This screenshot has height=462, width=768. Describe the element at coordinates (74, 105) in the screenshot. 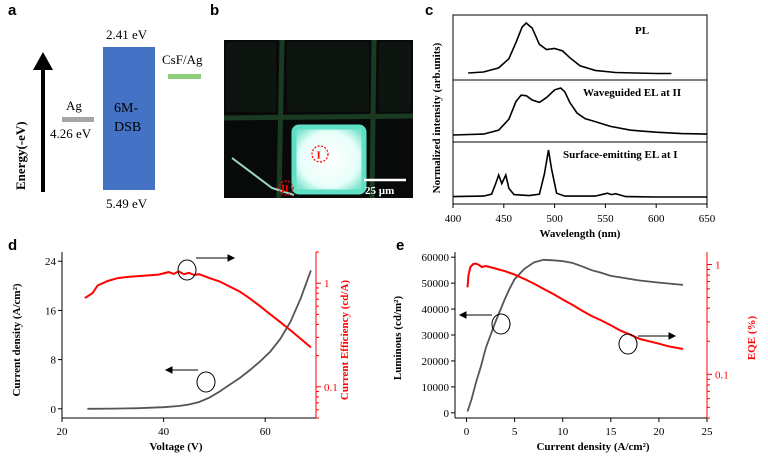

I see `ag-label: Ag` at that location.